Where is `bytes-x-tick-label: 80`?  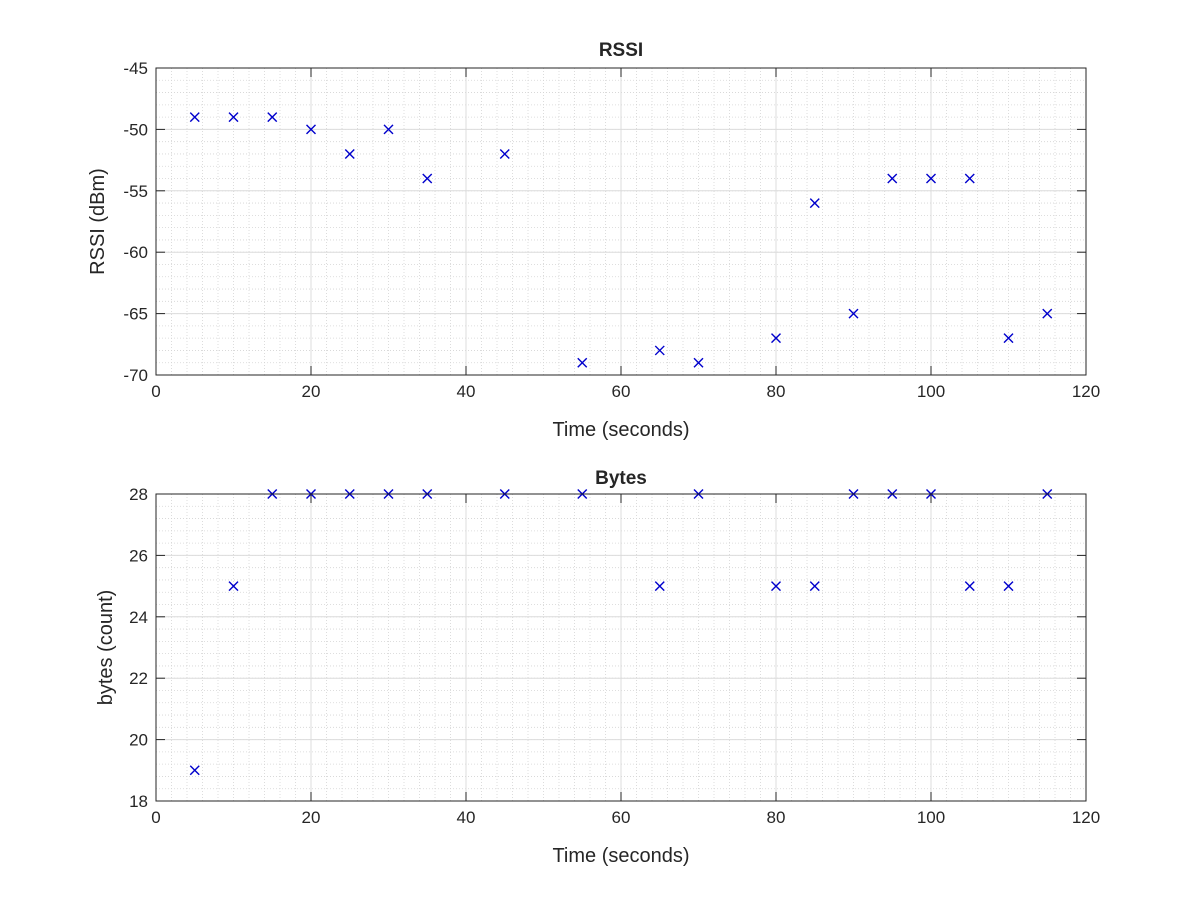
bytes-x-tick-label: 80 is located at coordinates (776, 817).